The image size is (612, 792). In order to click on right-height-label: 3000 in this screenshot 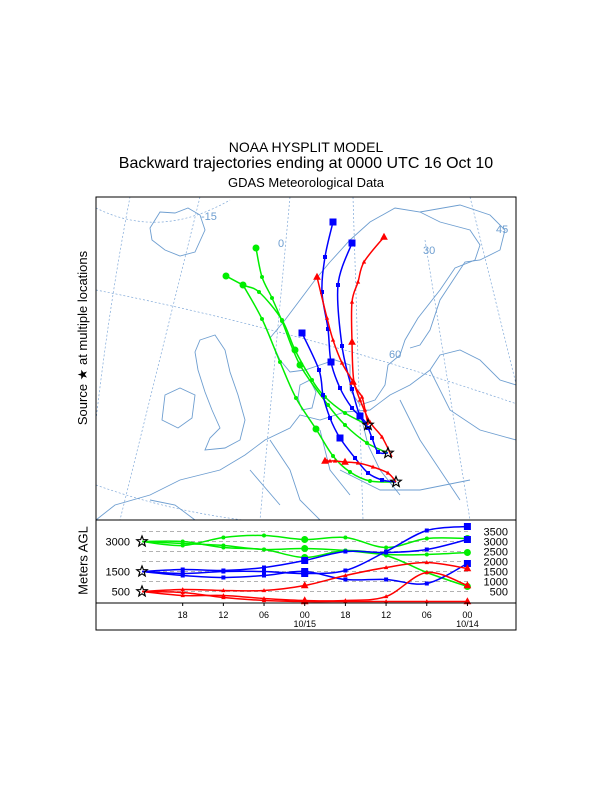, I will do `click(496, 543)`.